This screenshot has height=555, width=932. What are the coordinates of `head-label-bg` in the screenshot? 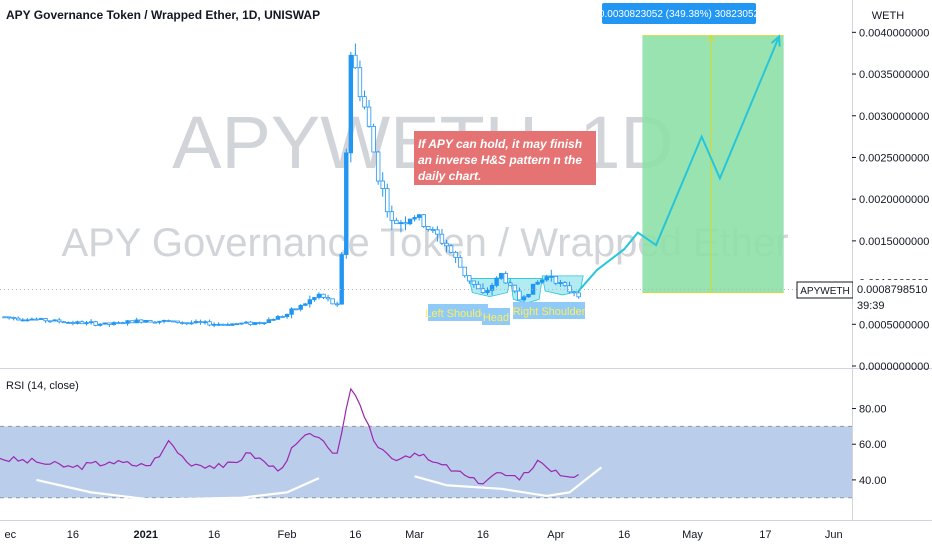 It's located at (496, 316).